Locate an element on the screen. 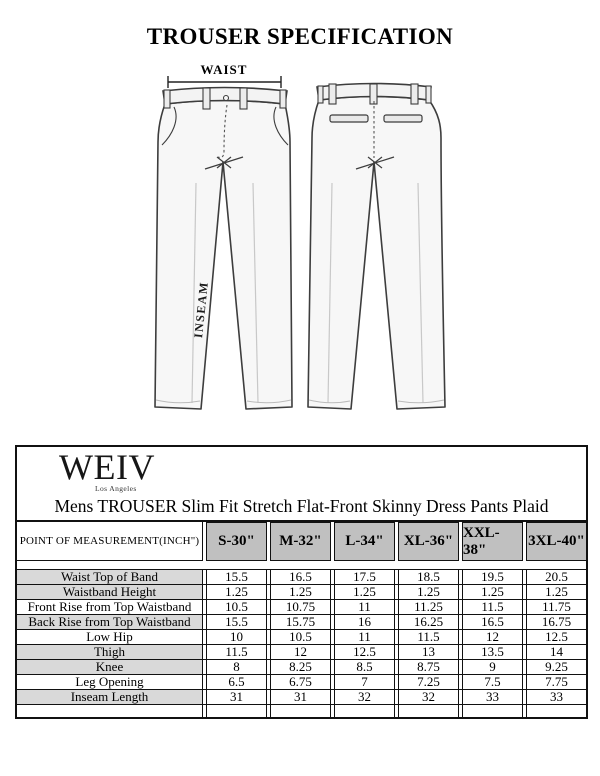 This screenshot has height=776, width=600. back-welt-pocket-right is located at coordinates (403, 118).